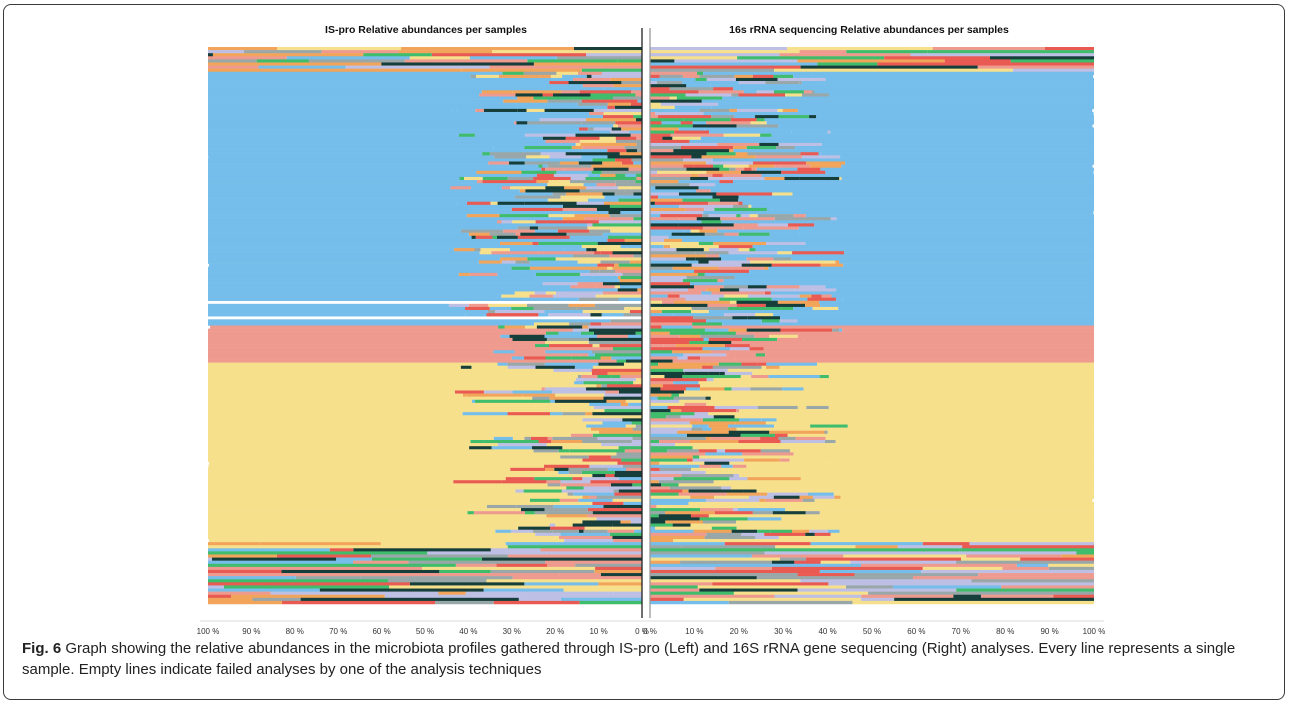 Image resolution: width=1290 pixels, height=704 pixels. What do you see at coordinates (827, 631) in the screenshot?
I see `16s-tick-label: 40 %` at bounding box center [827, 631].